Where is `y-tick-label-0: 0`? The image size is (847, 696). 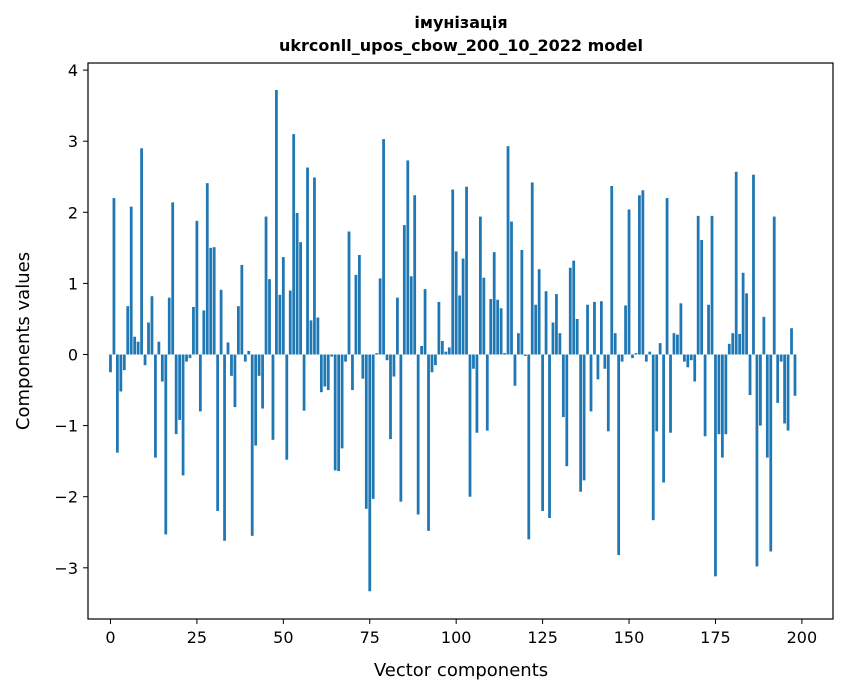
y-tick-label-0: 0 is located at coordinates (73, 355).